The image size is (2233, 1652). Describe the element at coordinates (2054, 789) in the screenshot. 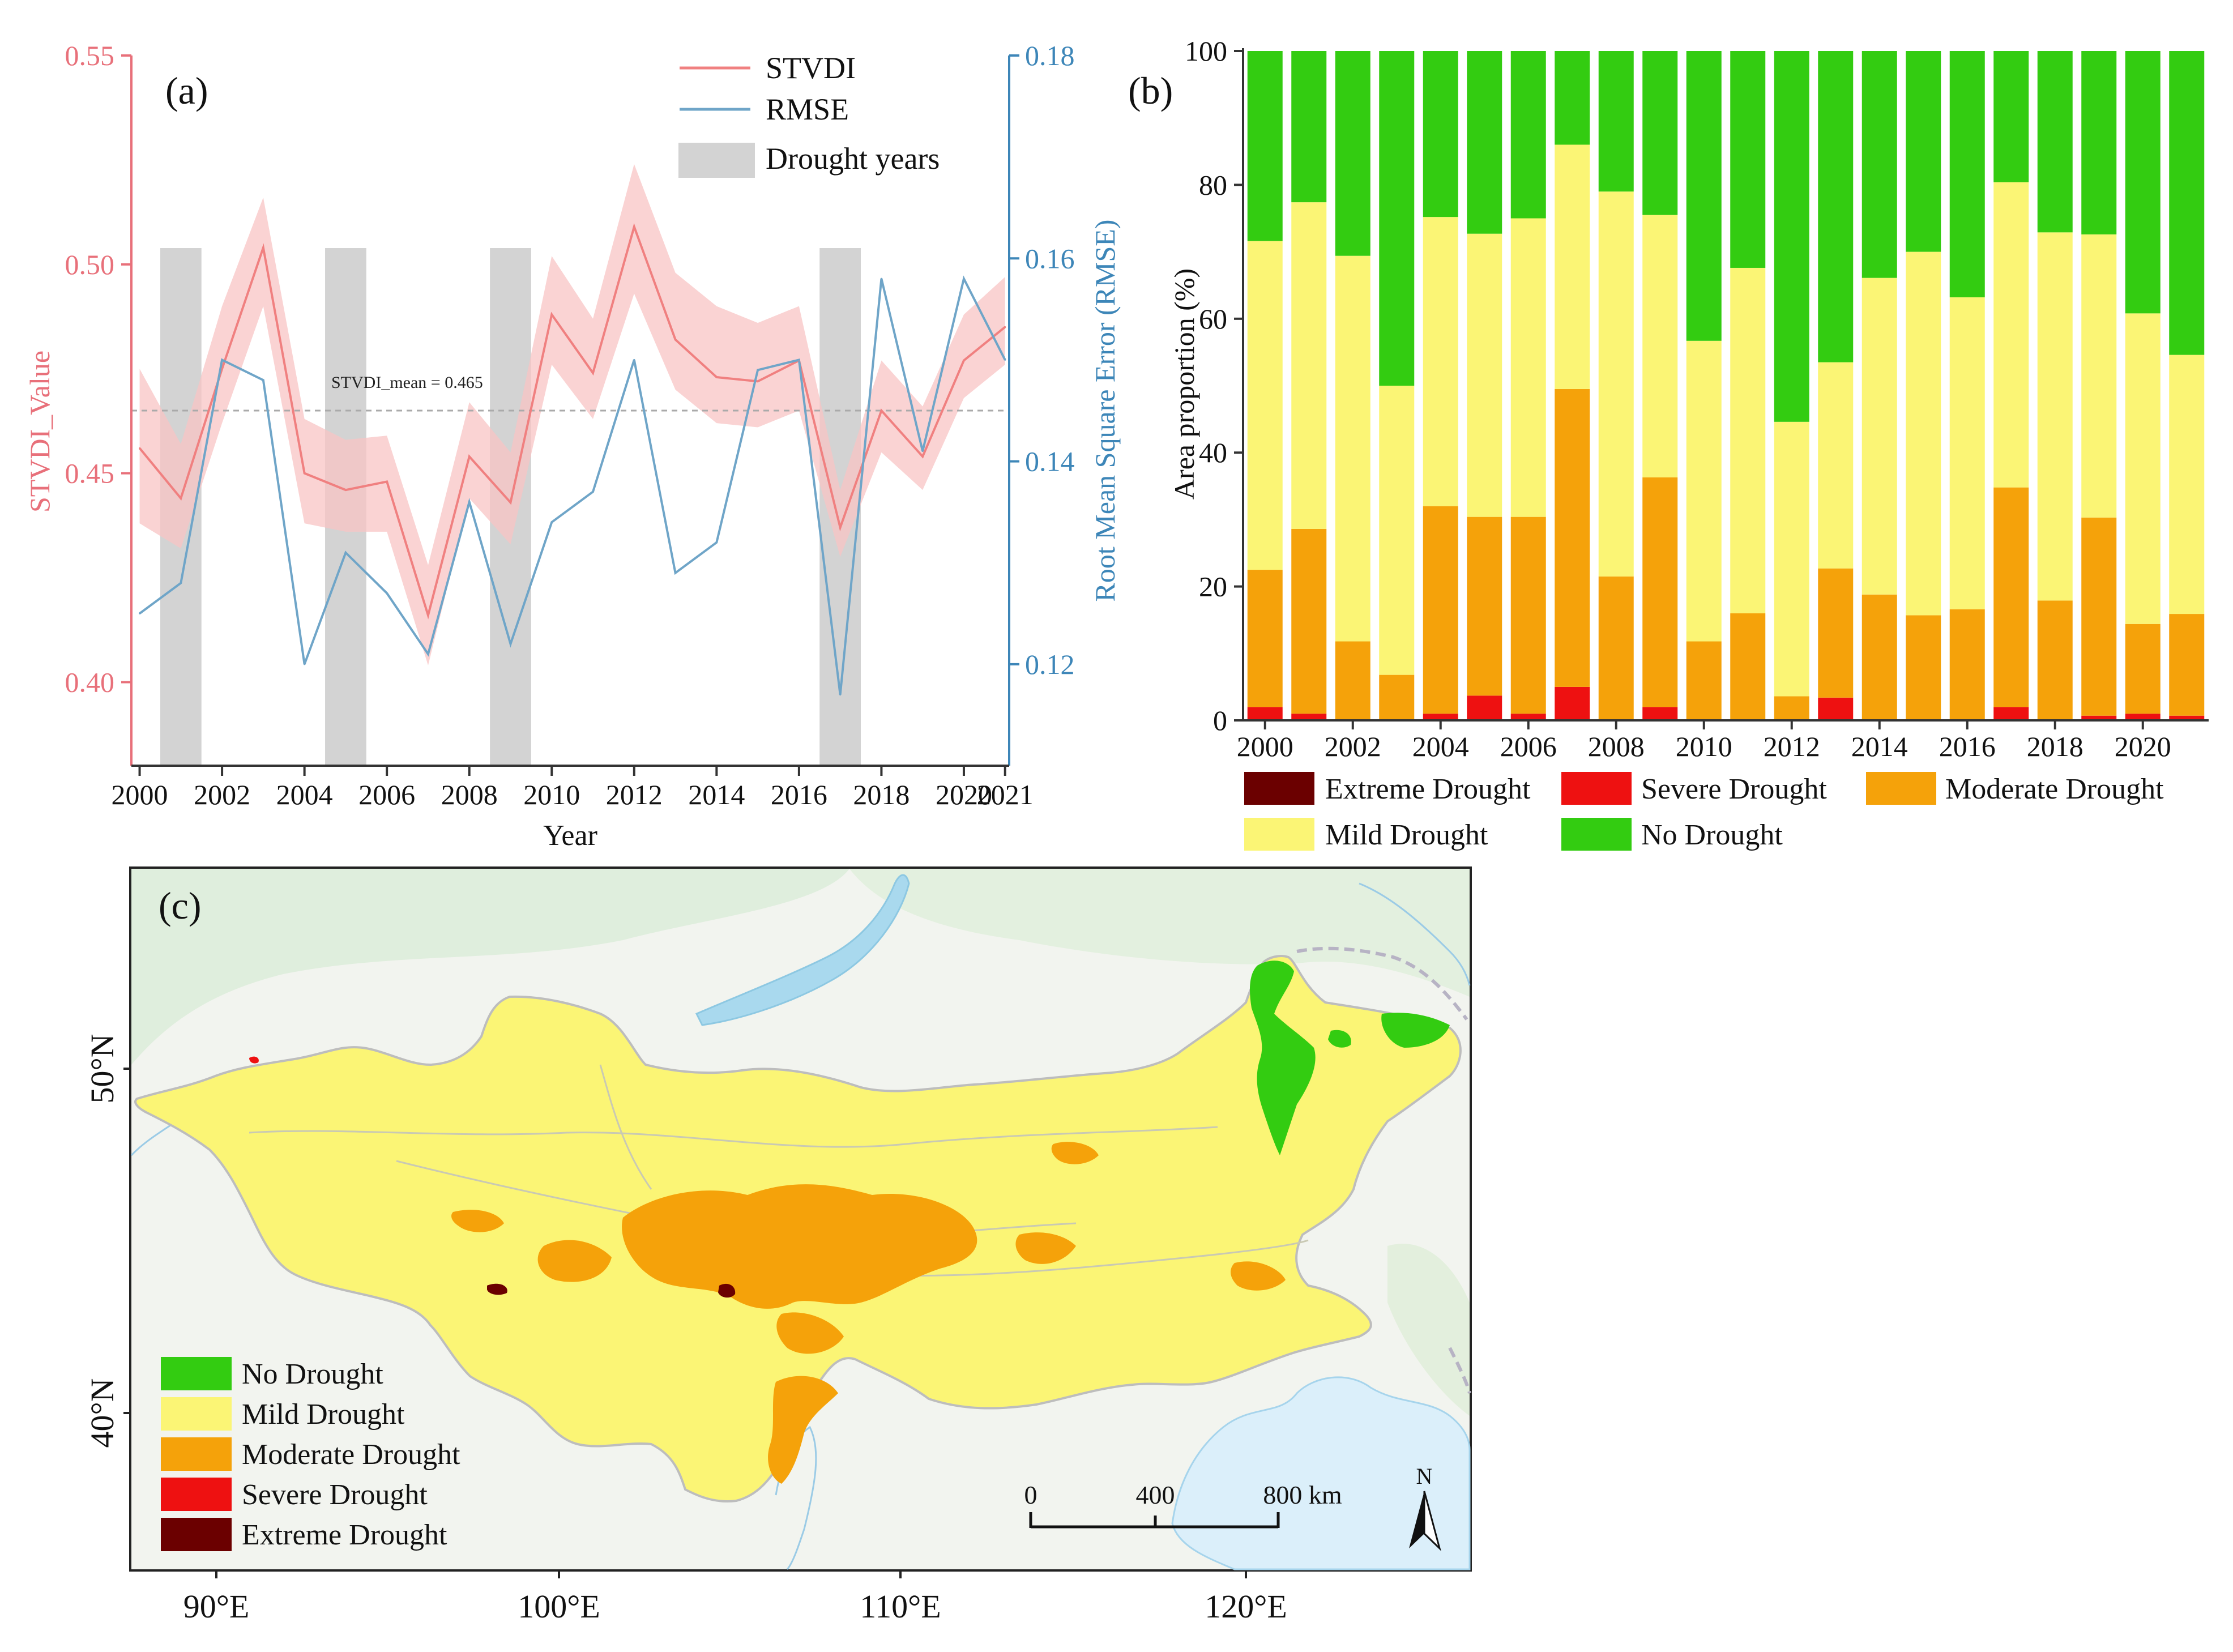

I see `legend-label-moderate: Moderate Drought` at that location.